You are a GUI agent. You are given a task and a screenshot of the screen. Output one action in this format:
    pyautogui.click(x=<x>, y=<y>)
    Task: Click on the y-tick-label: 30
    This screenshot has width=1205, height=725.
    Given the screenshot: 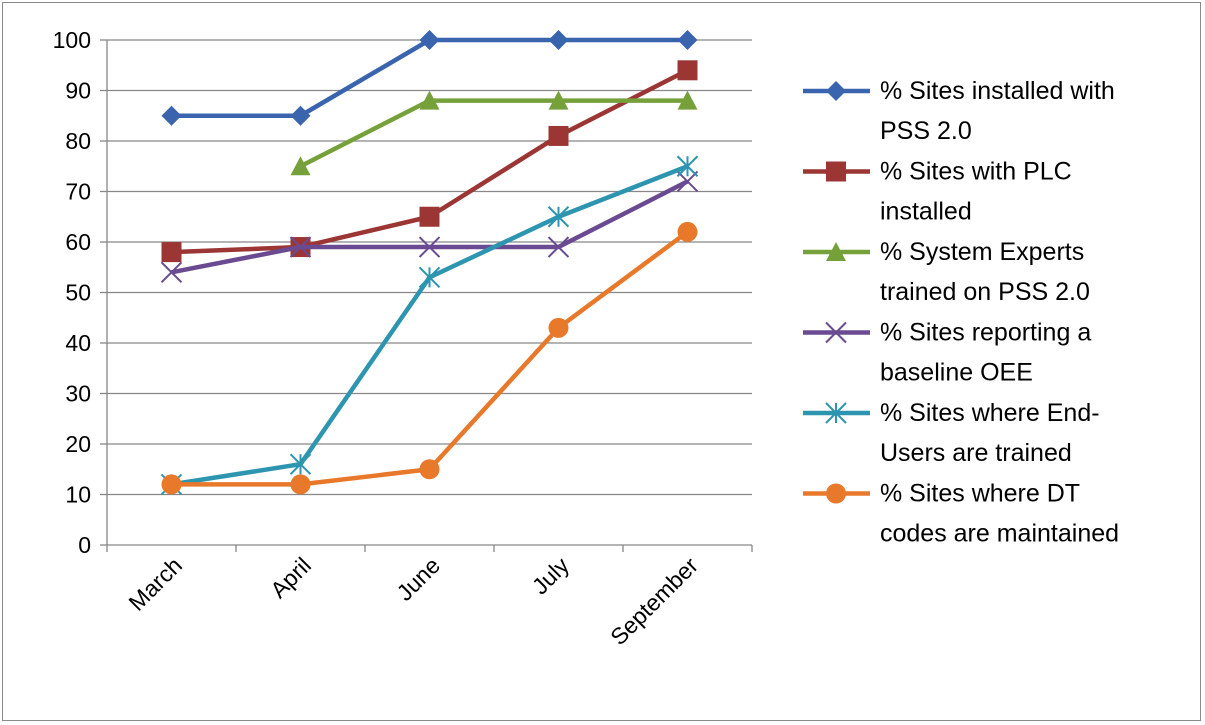 What is the action you would take?
    pyautogui.click(x=78, y=394)
    